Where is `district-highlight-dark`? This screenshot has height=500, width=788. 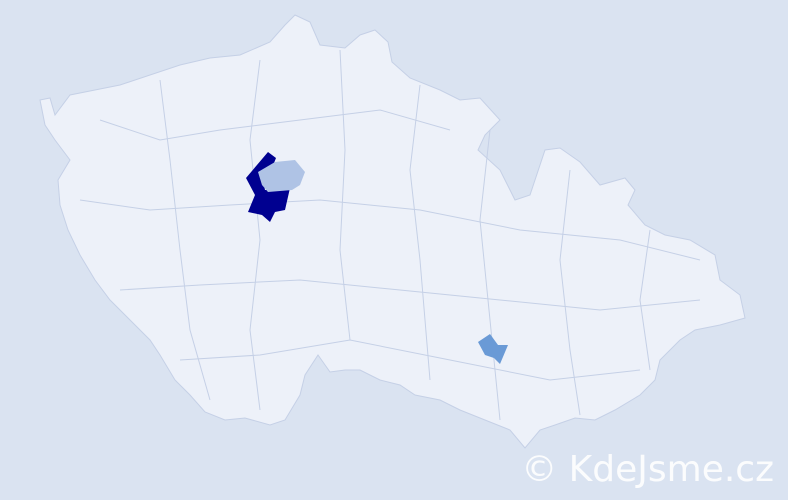
district-highlight-dark is located at coordinates (268, 187).